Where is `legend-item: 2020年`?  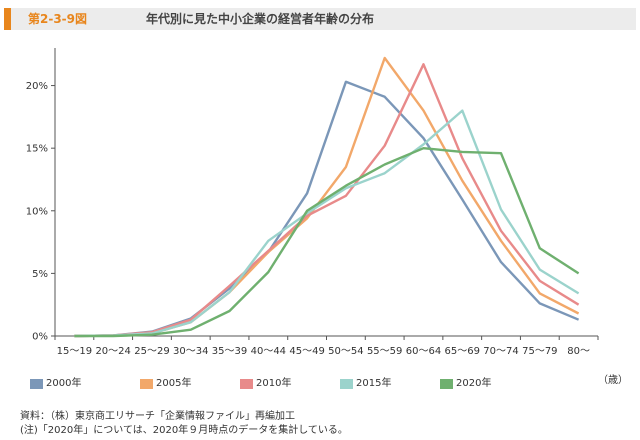
legend-item: 2020年 is located at coordinates (465, 385).